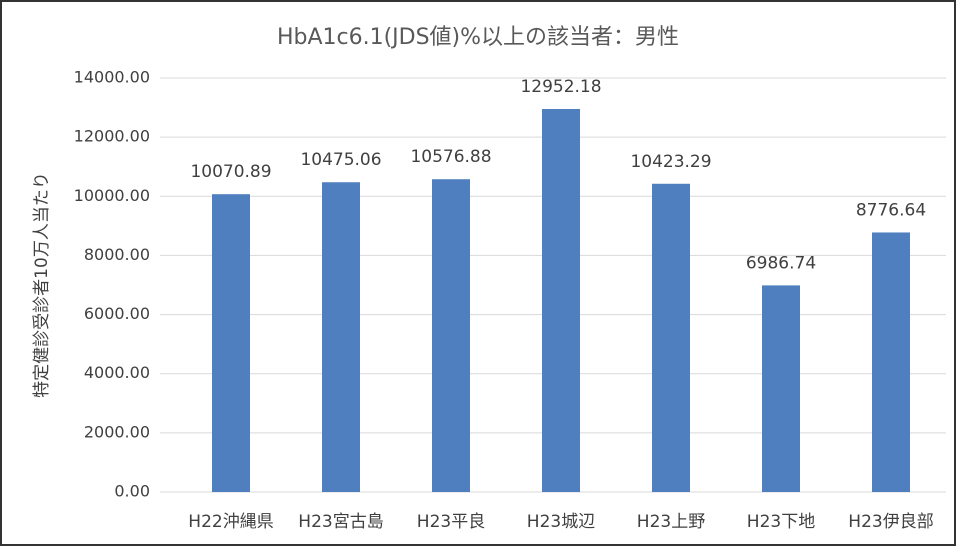 The image size is (957, 547). What do you see at coordinates (340, 522) in the screenshot?
I see `x-tick-label: H23宮古島` at bounding box center [340, 522].